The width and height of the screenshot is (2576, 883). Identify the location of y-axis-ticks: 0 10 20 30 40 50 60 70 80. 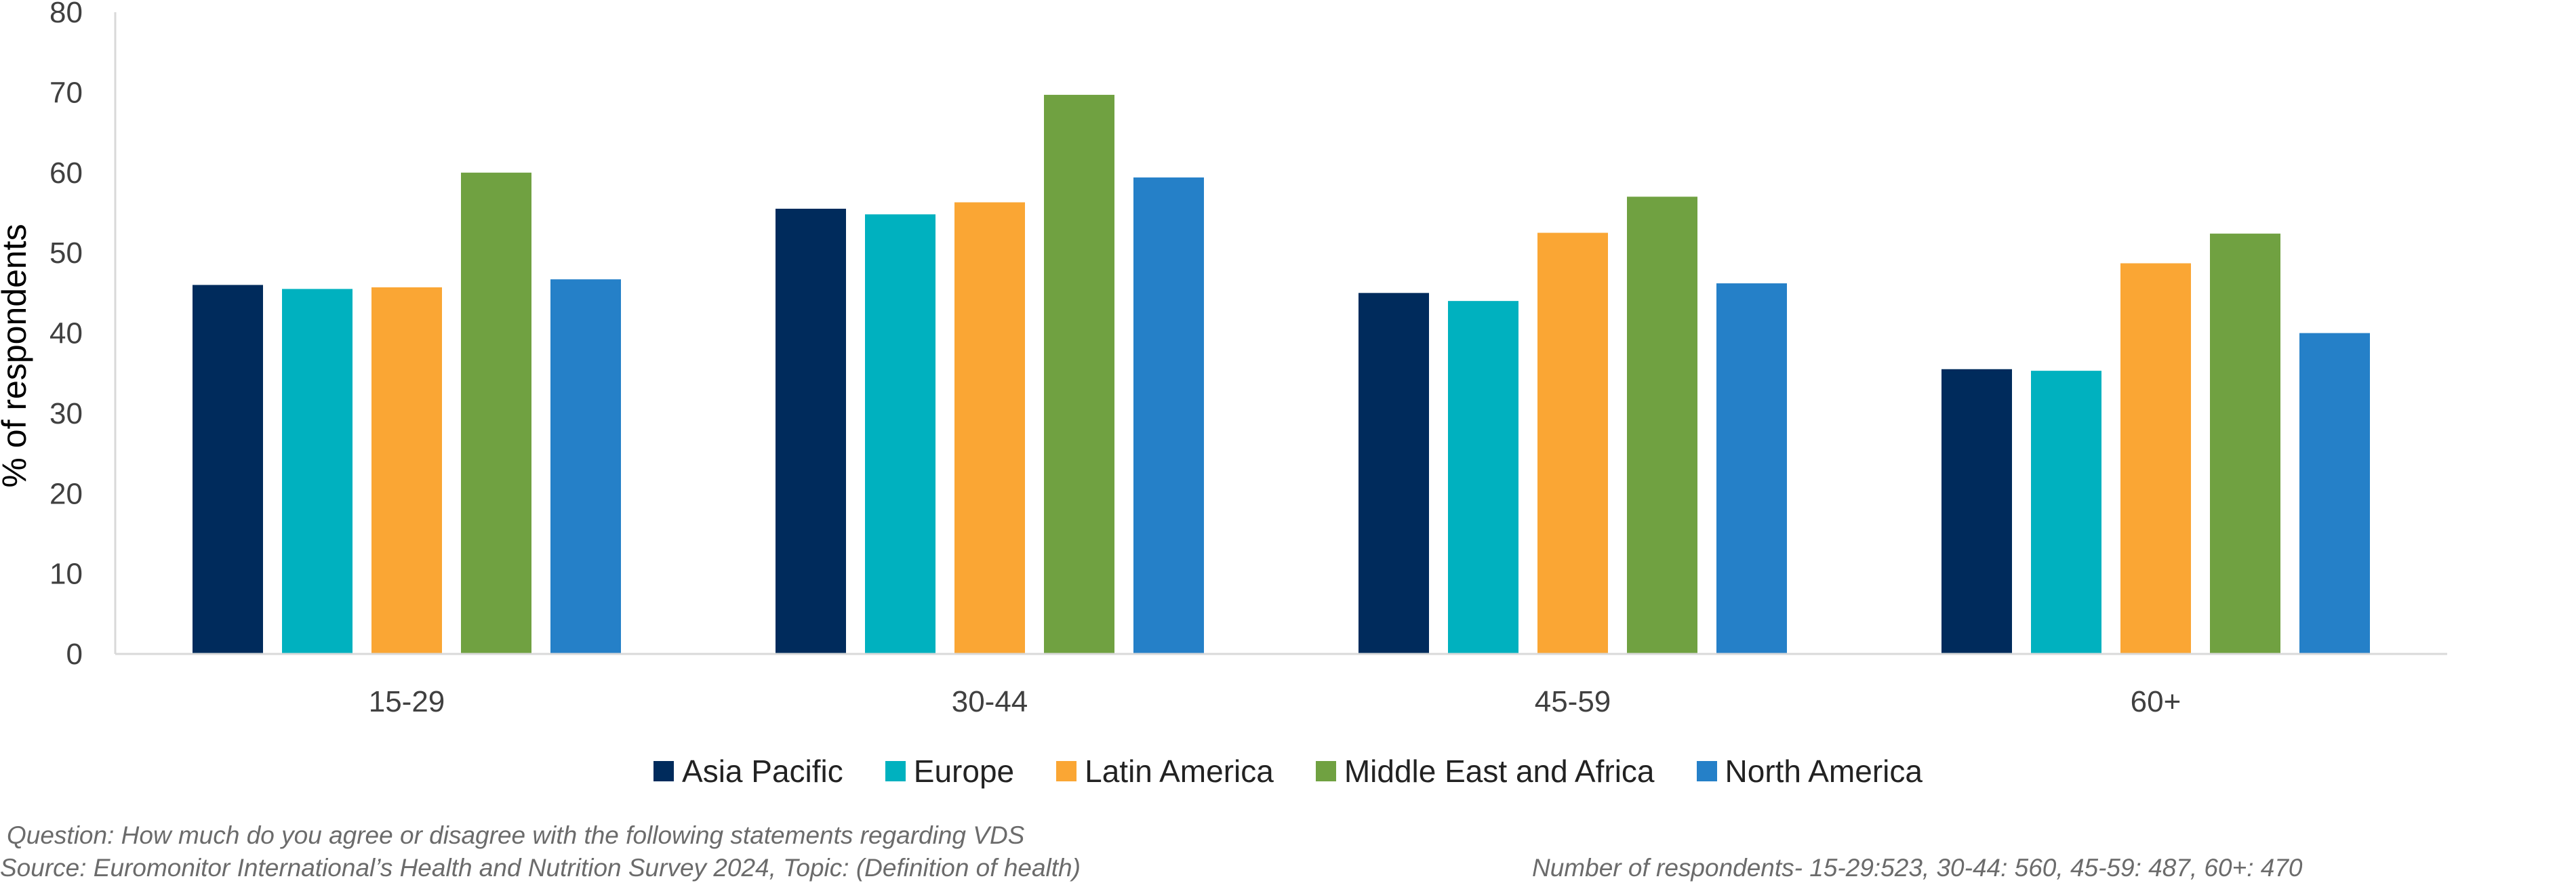
(66, 335).